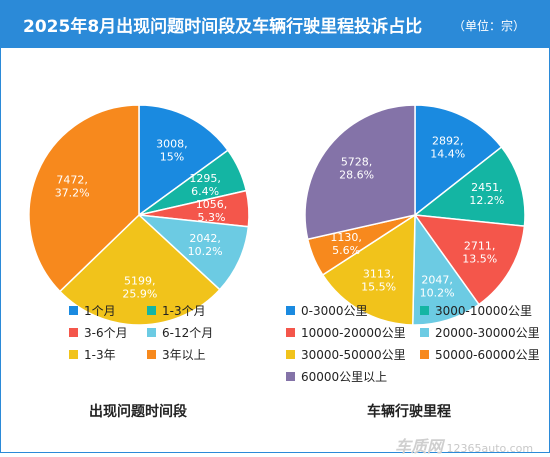 Image resolution: width=550 pixels, height=457 pixels. I want to click on pie2-legend-label-5: 30000-50000公里, so click(353, 355).